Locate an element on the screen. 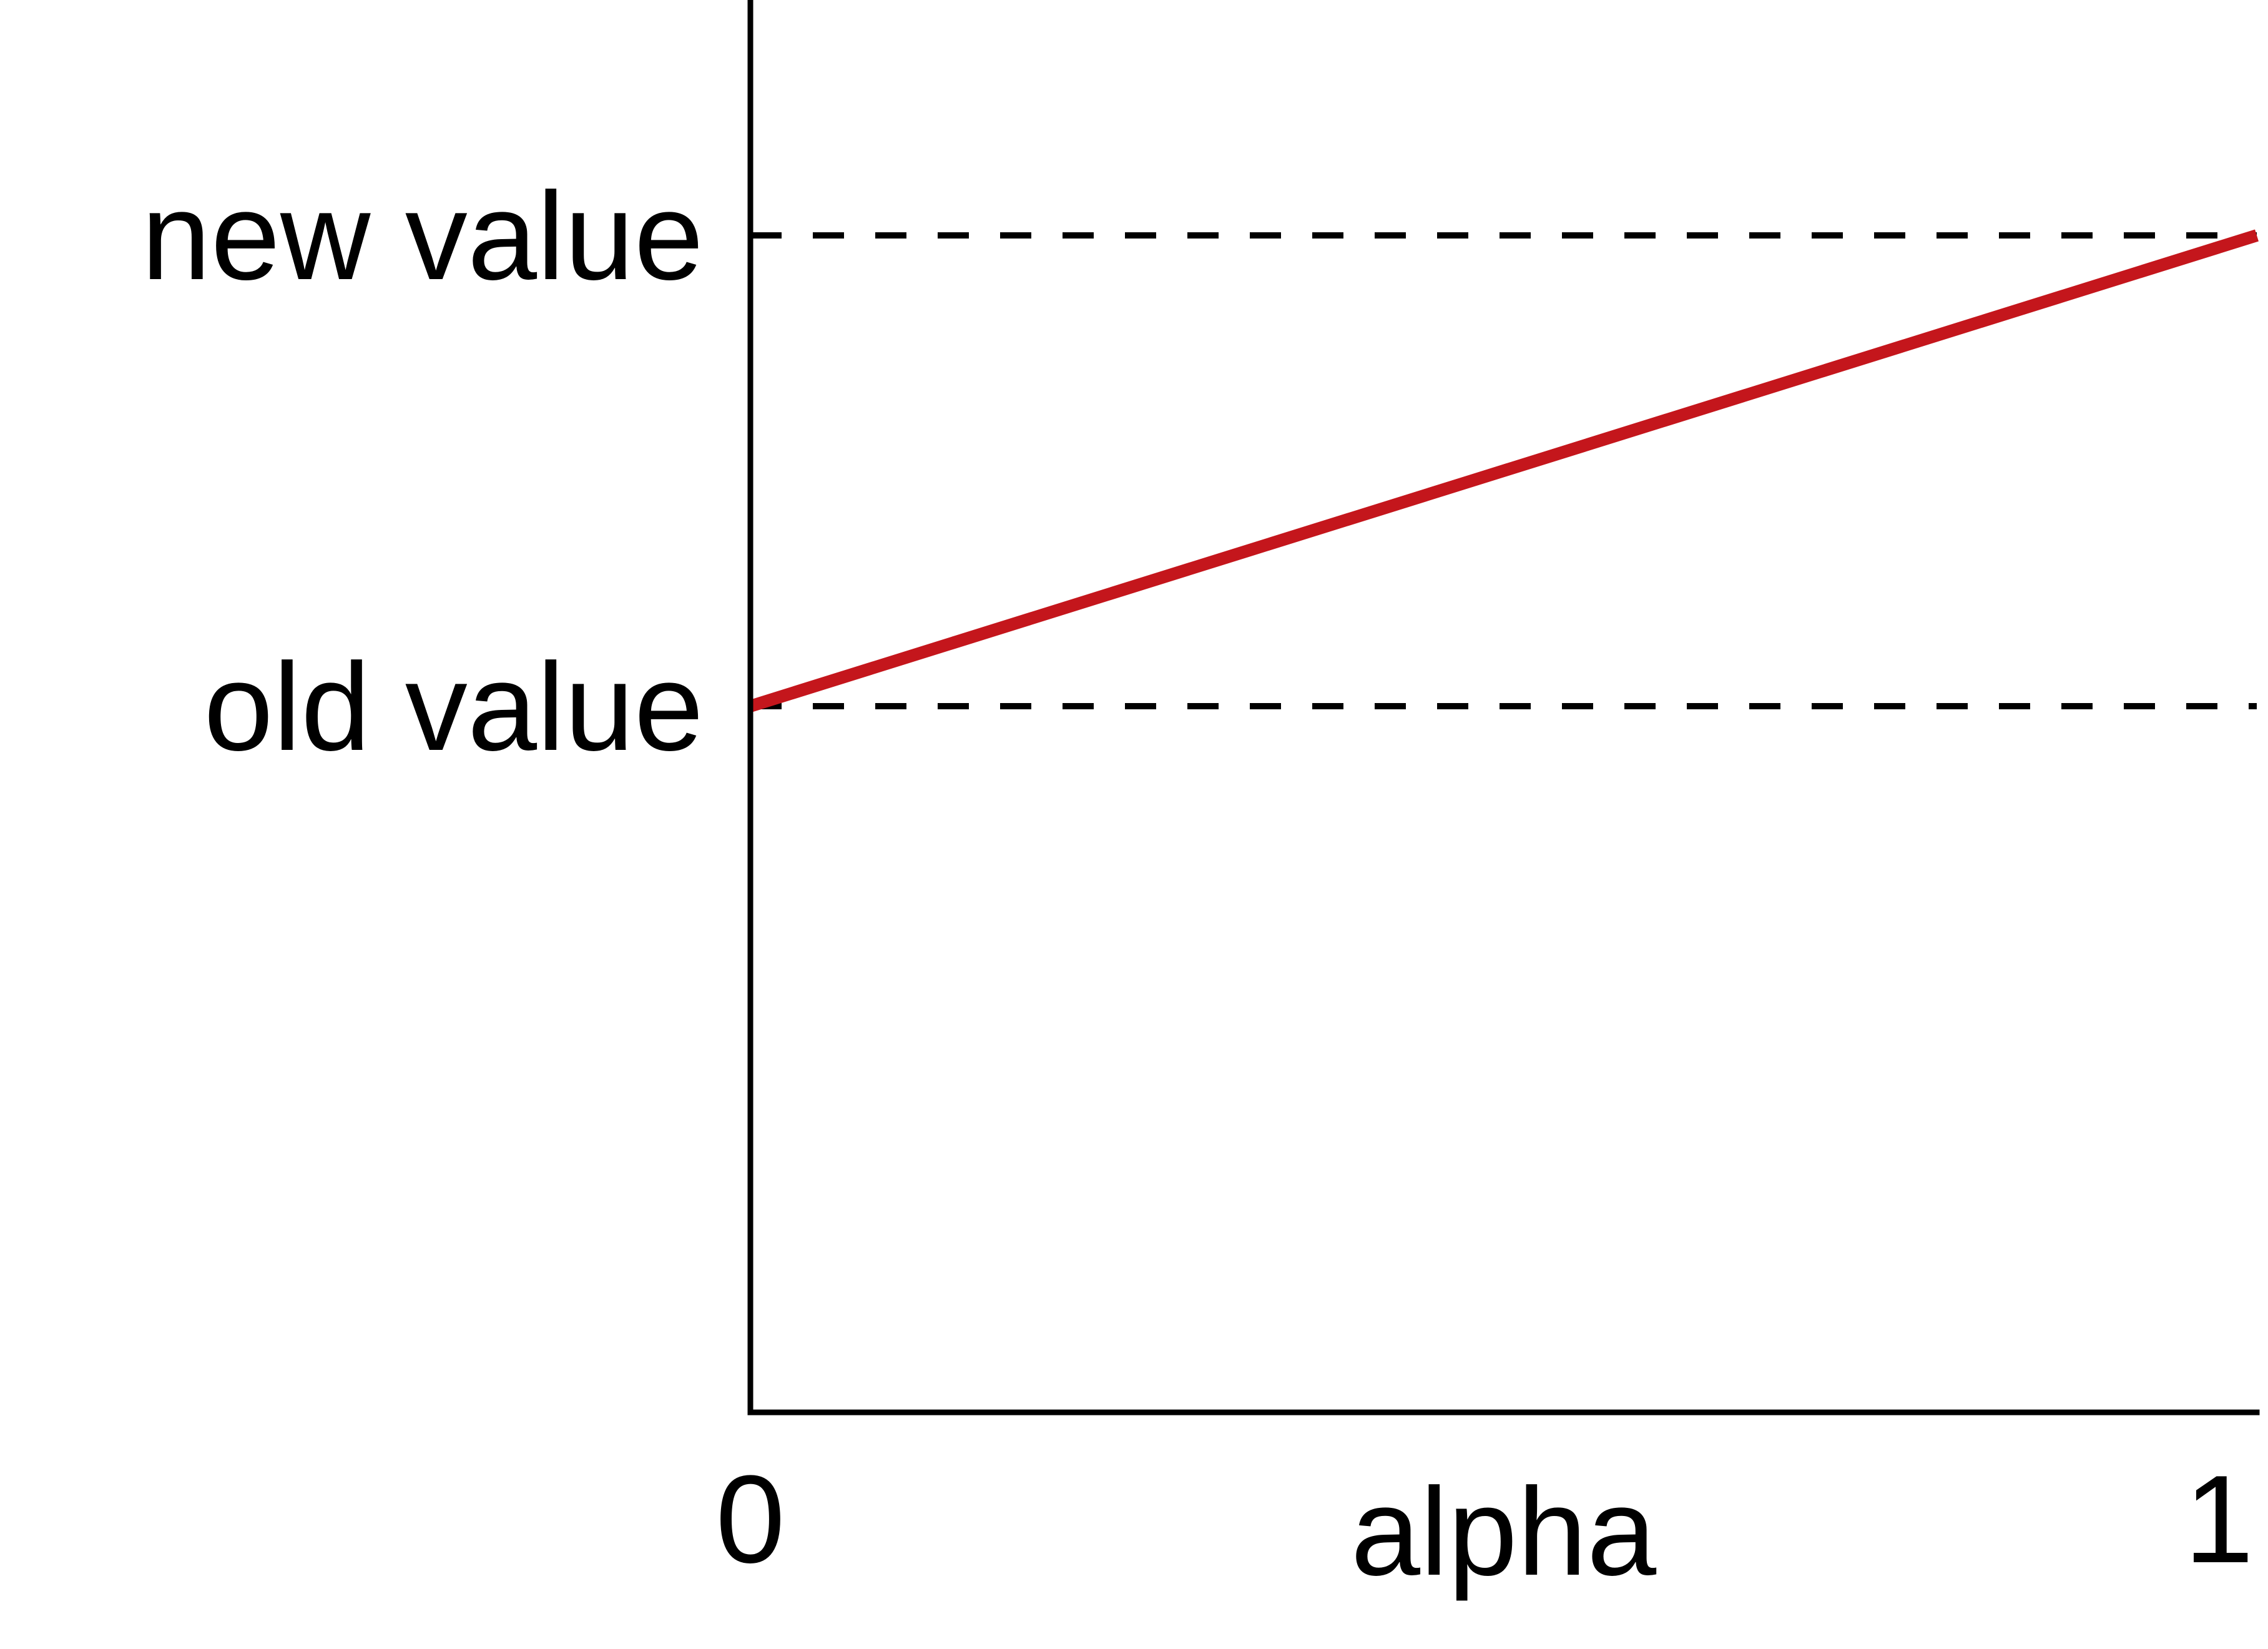 This screenshot has width=2268, height=1649. x-tick-label-2: 1 is located at coordinates (2219, 1519).